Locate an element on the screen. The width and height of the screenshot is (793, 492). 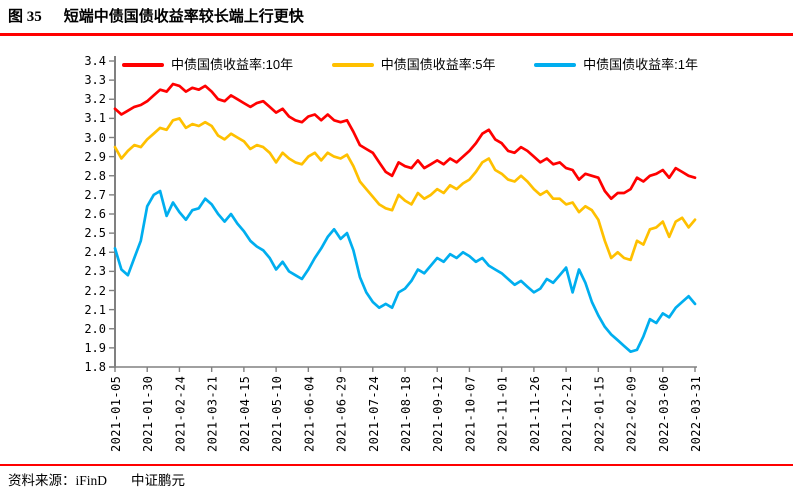
x-tick-label: 2021-03-21 is located at coordinates (212, 413).